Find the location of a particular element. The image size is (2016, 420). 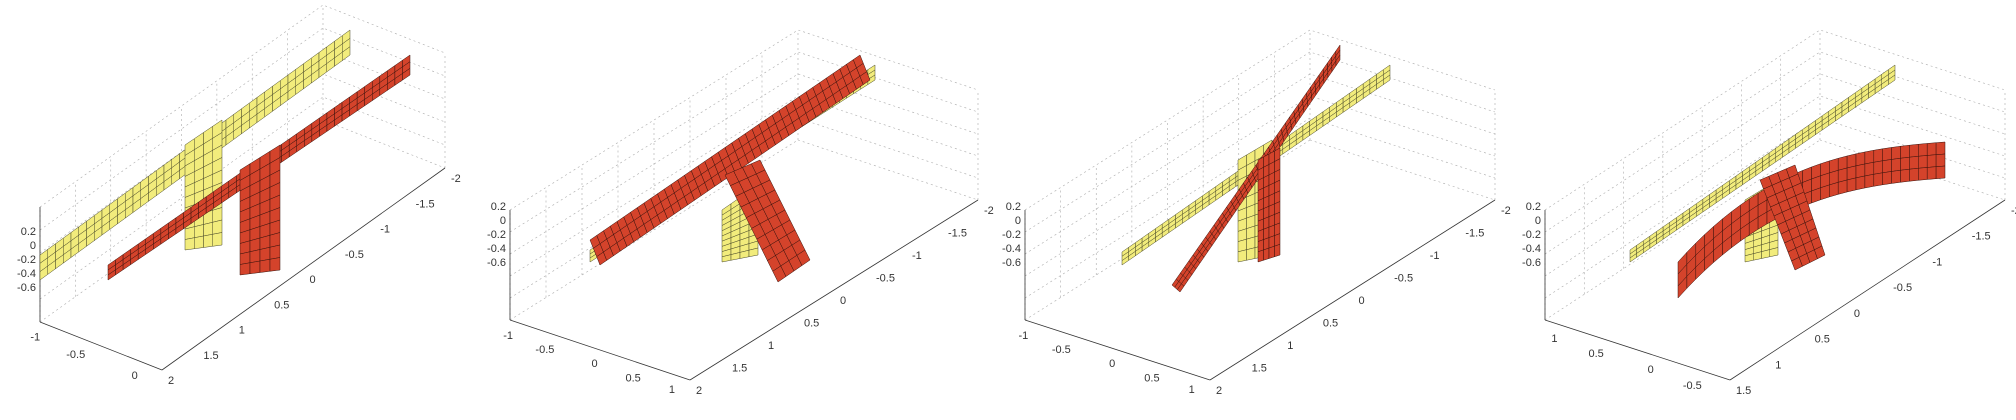

y-tick-label: -1 is located at coordinates (1937, 262).